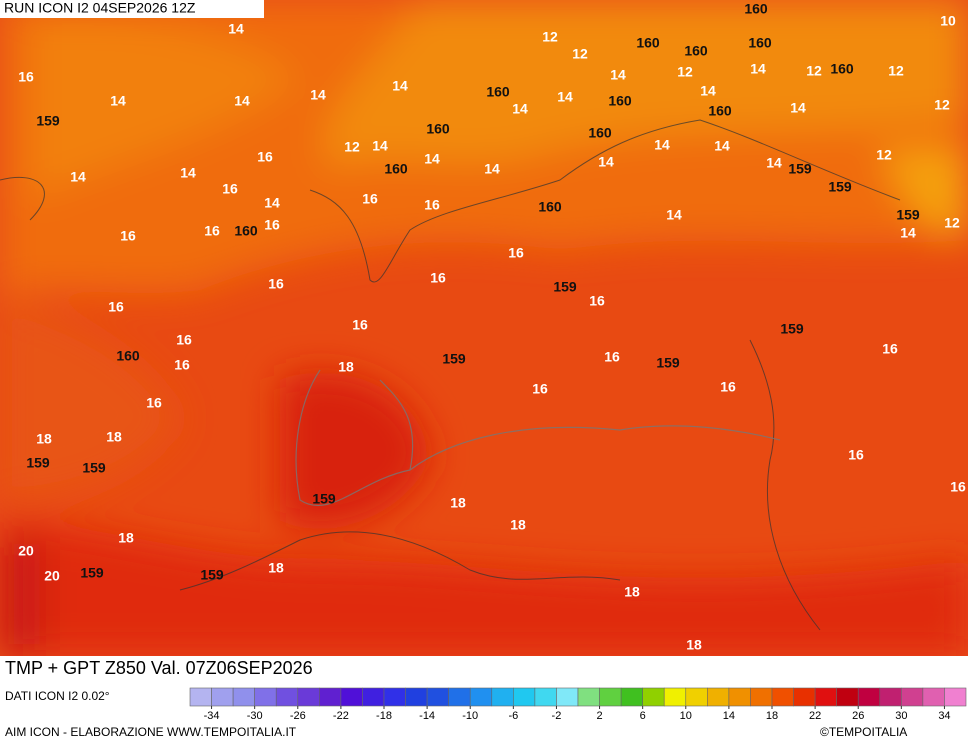 The height and width of the screenshot is (750, 968). What do you see at coordinates (729, 716) in the screenshot?
I see `colorbar-tick-label: 14` at bounding box center [729, 716].